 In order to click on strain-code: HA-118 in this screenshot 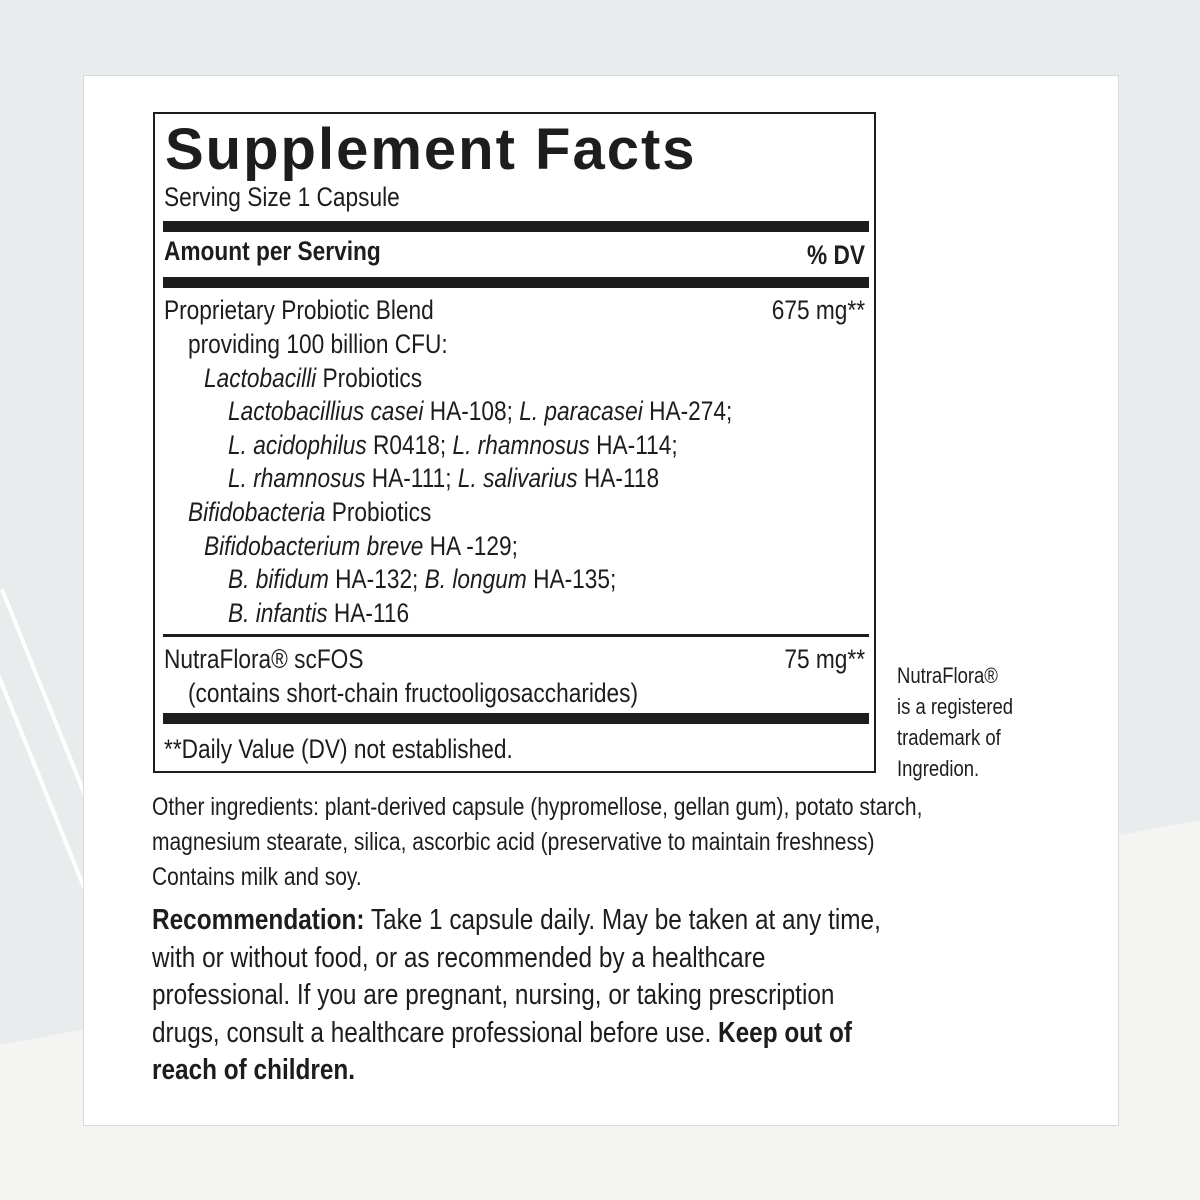, I will do `click(618, 478)`.